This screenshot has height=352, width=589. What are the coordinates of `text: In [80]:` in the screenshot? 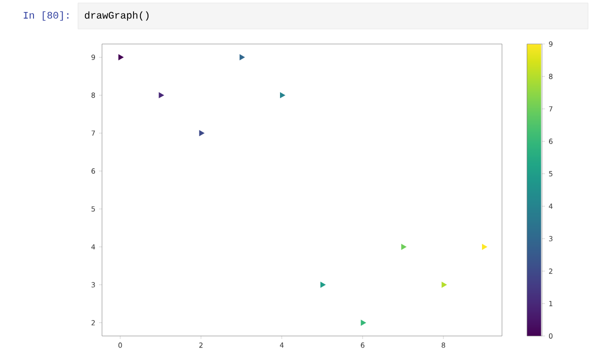 It's located at (46, 16).